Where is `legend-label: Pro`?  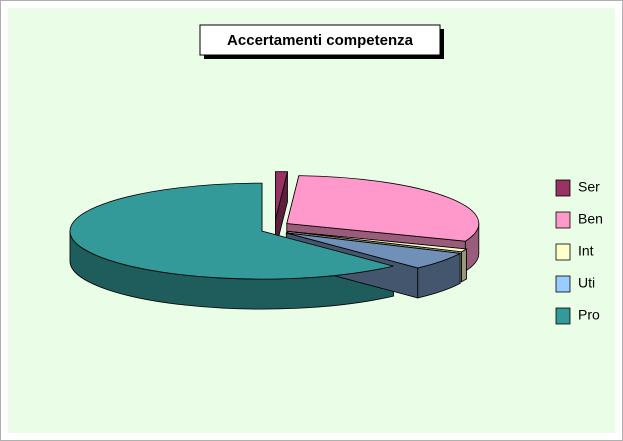 legend-label: Pro is located at coordinates (589, 315).